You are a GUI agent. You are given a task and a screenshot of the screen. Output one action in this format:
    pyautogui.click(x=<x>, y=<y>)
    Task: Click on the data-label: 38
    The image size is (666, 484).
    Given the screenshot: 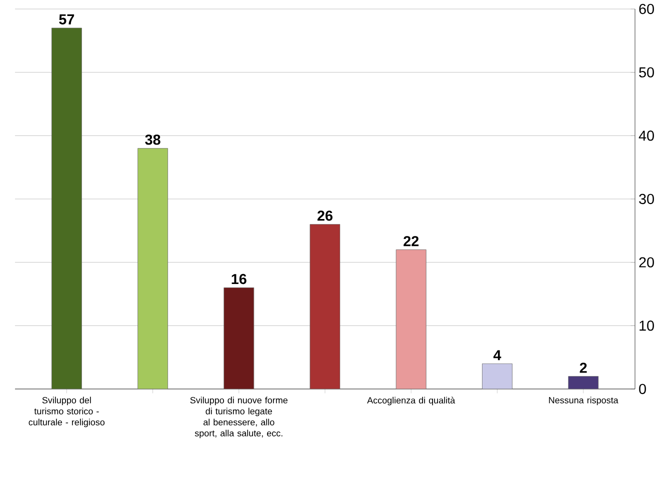 What is the action you would take?
    pyautogui.click(x=152, y=139)
    